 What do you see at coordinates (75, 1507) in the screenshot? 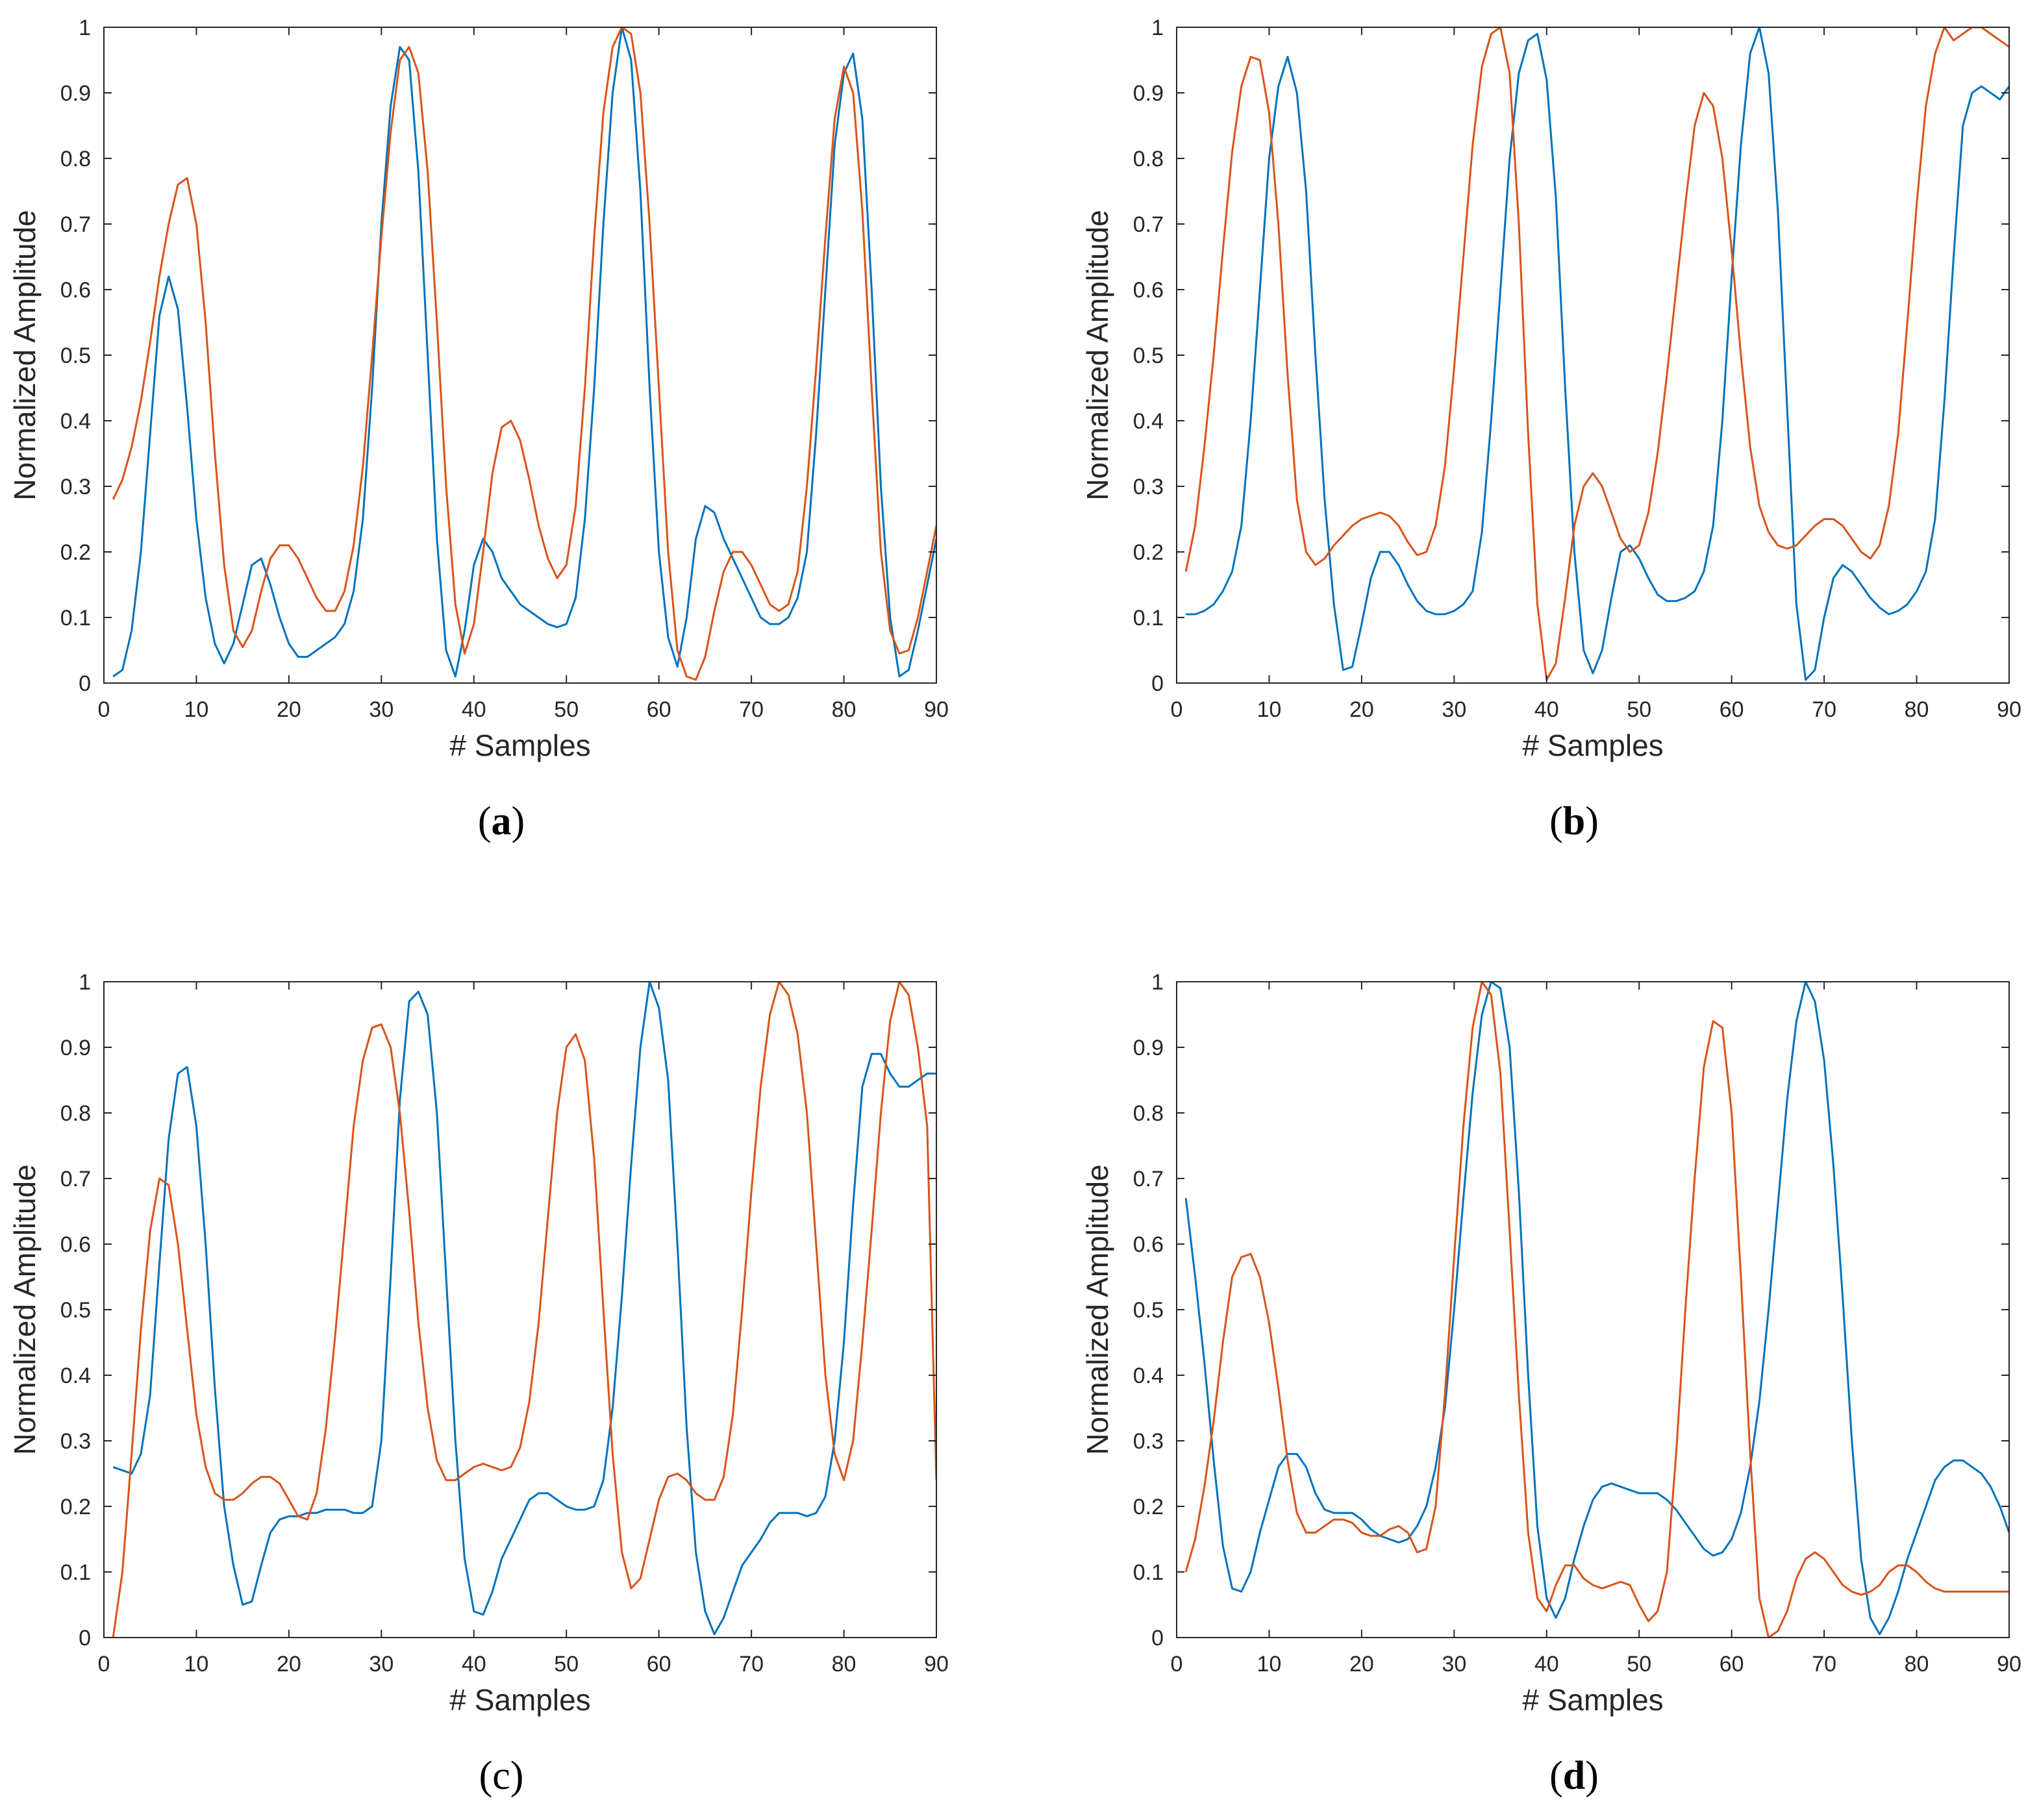
I see `y-tick-label-c: 0.2` at bounding box center [75, 1507].